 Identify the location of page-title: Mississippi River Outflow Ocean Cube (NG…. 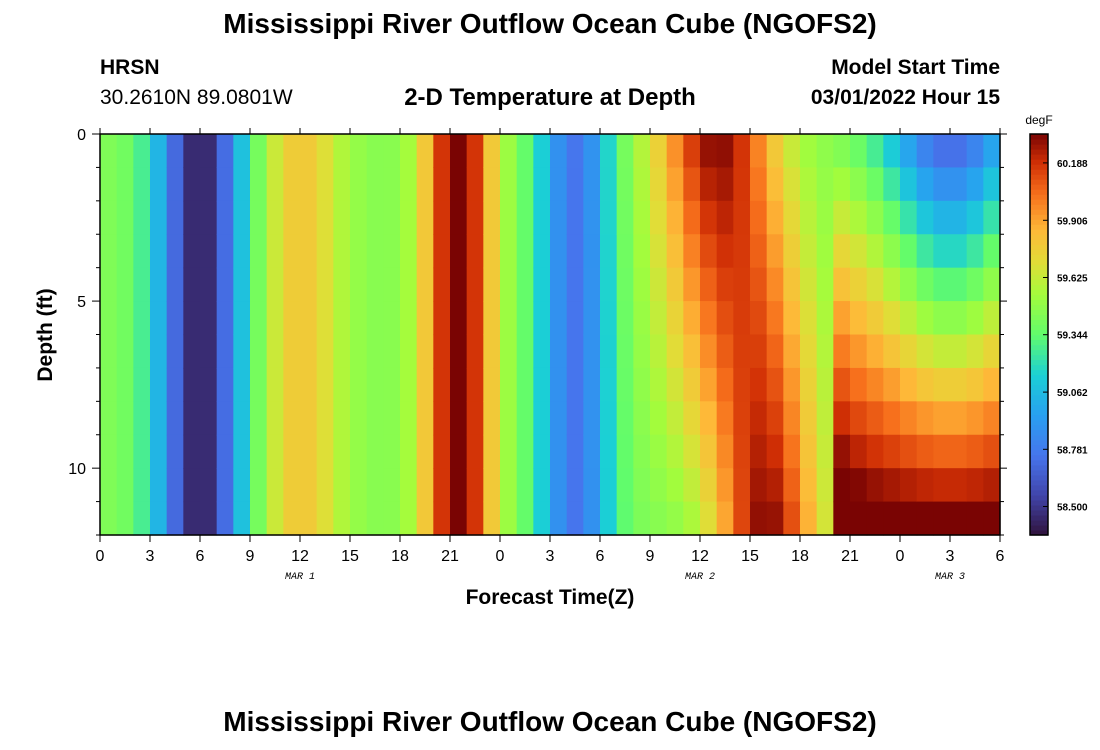
(550, 23).